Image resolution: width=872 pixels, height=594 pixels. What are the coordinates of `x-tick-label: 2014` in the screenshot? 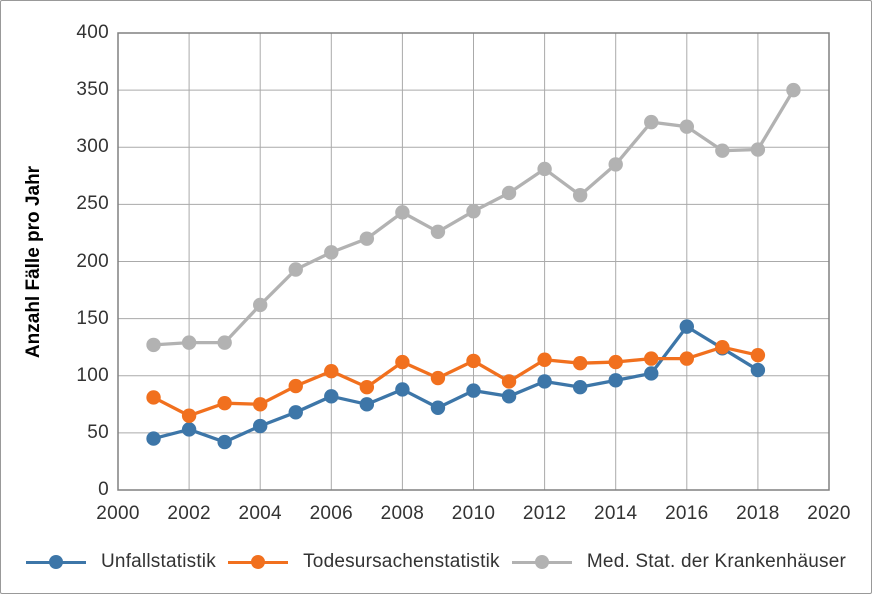 It's located at (615, 513).